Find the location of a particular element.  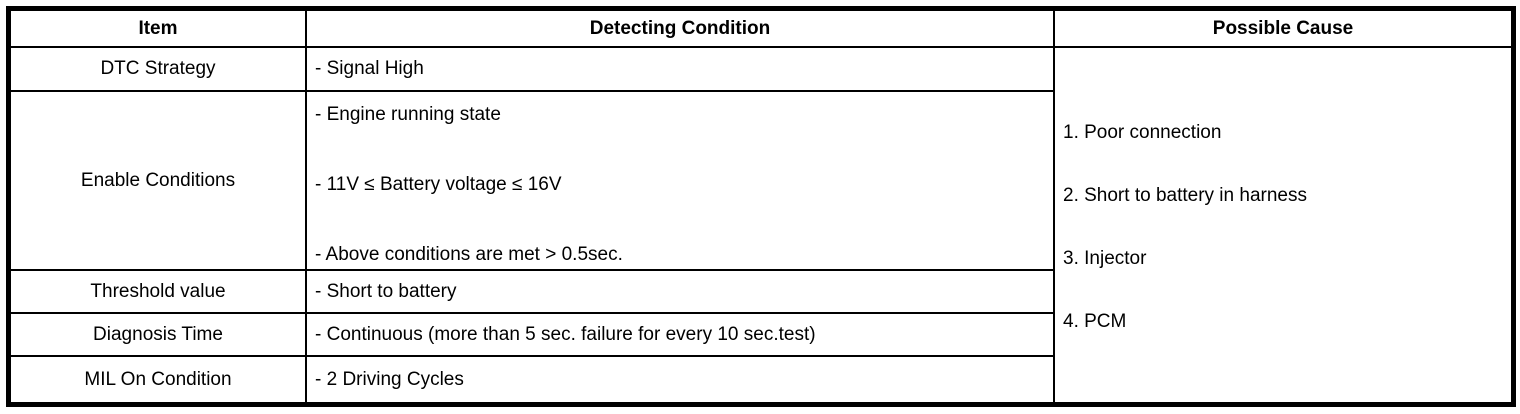

condition-cell-dtc-strategy: - Signal High is located at coordinates (681, 70).